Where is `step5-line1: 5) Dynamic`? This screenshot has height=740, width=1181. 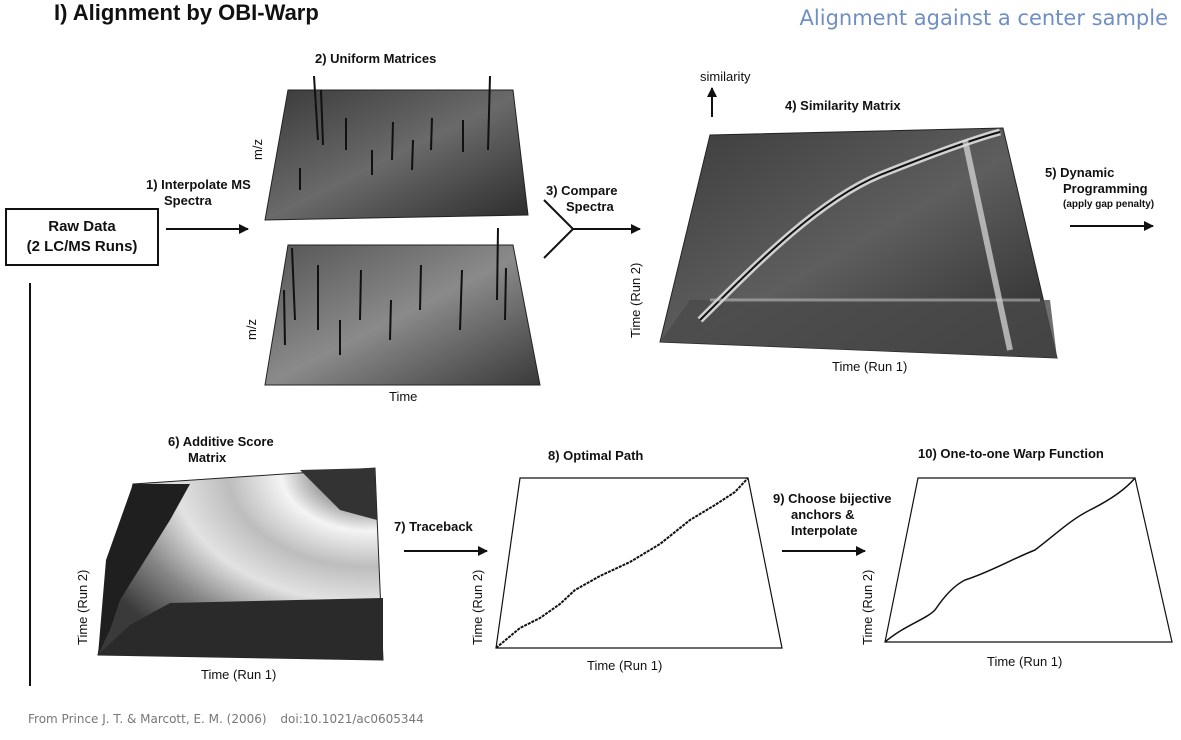
step5-line1: 5) Dynamic is located at coordinates (1080, 172).